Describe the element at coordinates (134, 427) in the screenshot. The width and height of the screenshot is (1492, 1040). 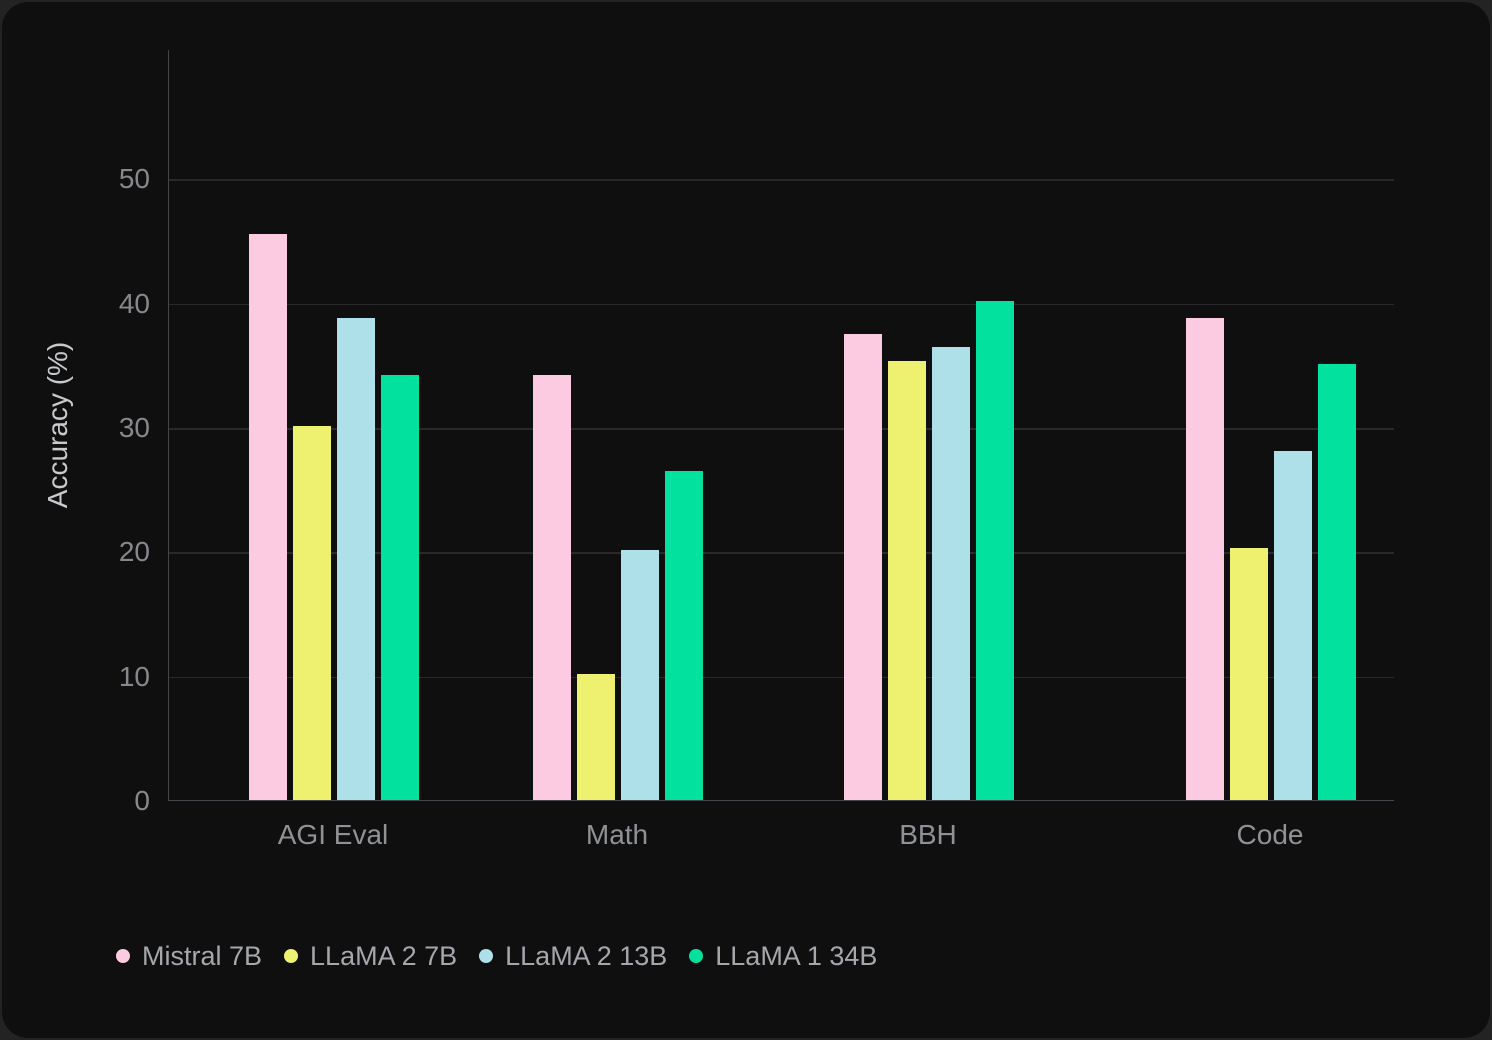
I see `y-tick-label: 30` at that location.